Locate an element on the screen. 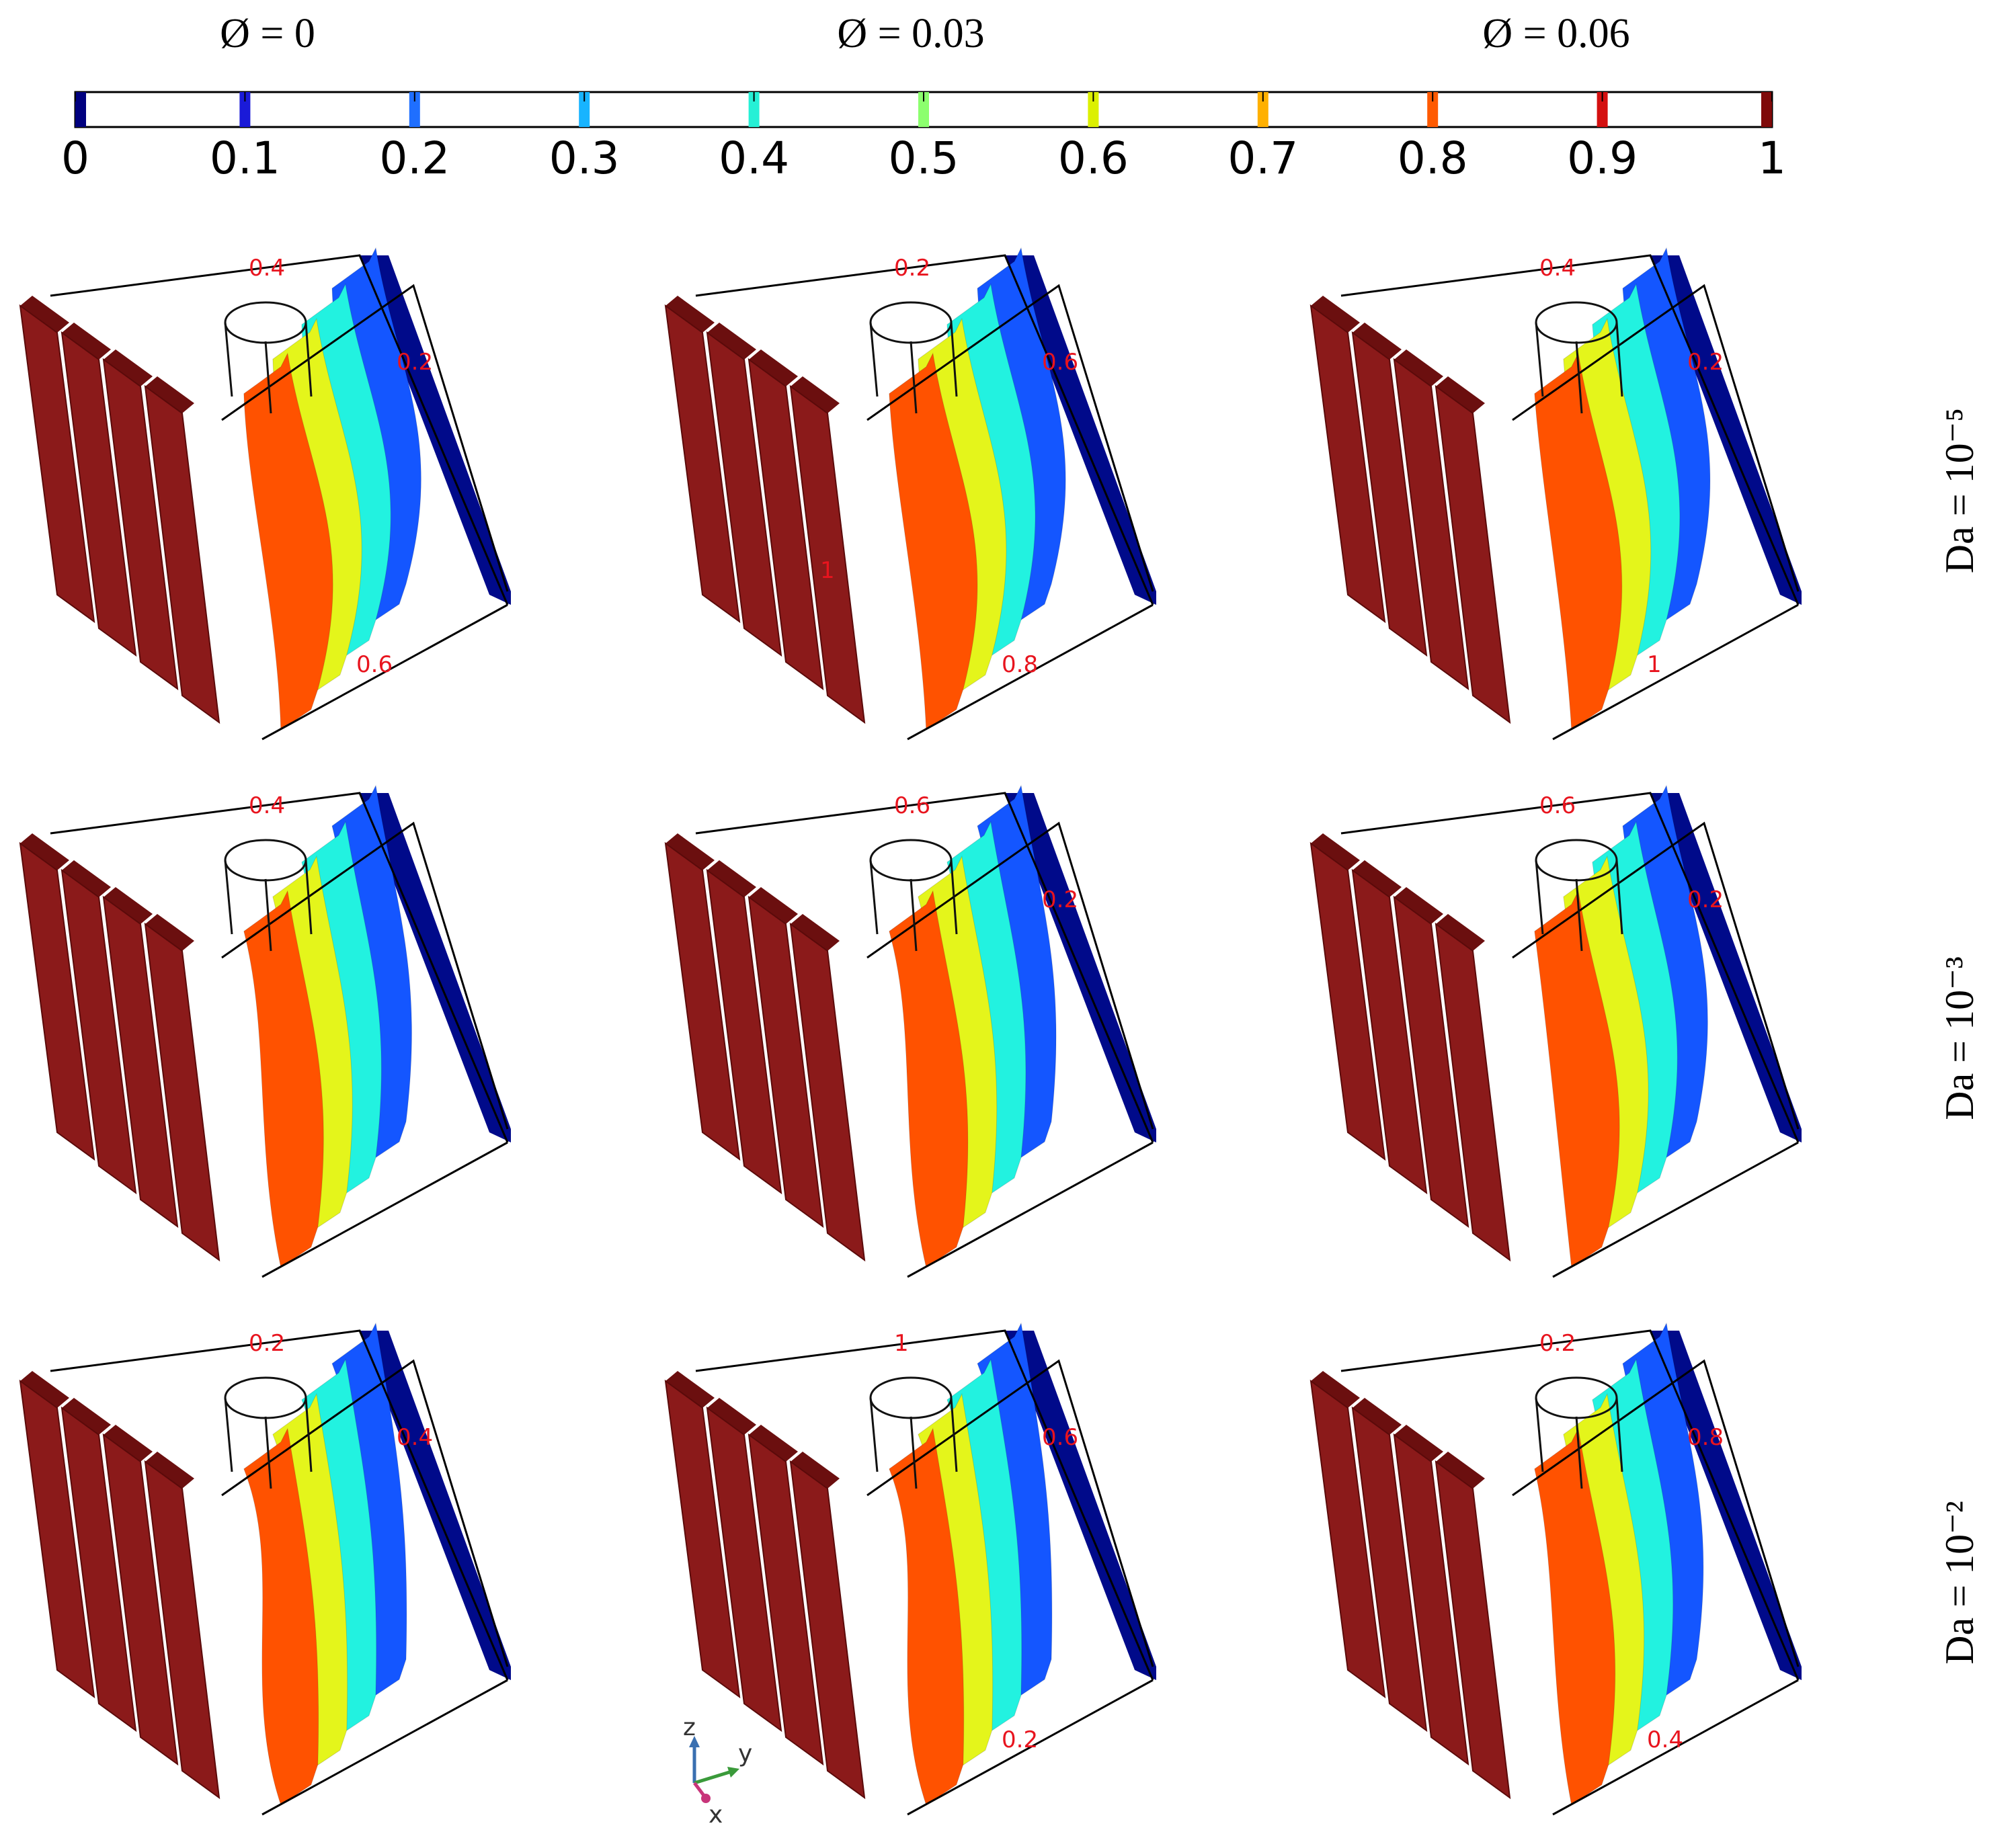  y-axis-arrow is located at coordinates (733, 1772).